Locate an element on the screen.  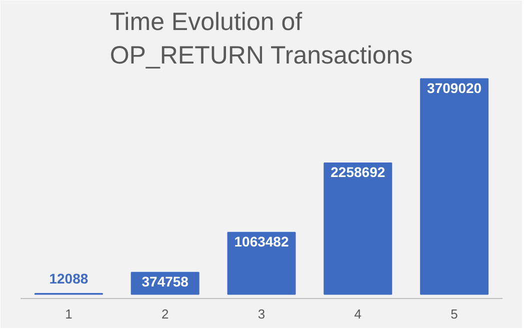
x-tick-label: 1 is located at coordinates (68, 314).